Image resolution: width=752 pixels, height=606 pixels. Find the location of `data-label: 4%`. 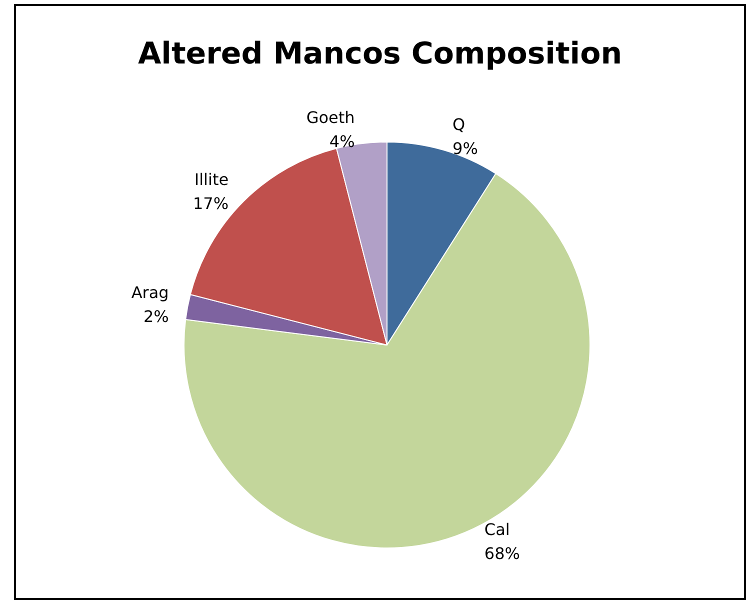

data-label: 4% is located at coordinates (342, 142).